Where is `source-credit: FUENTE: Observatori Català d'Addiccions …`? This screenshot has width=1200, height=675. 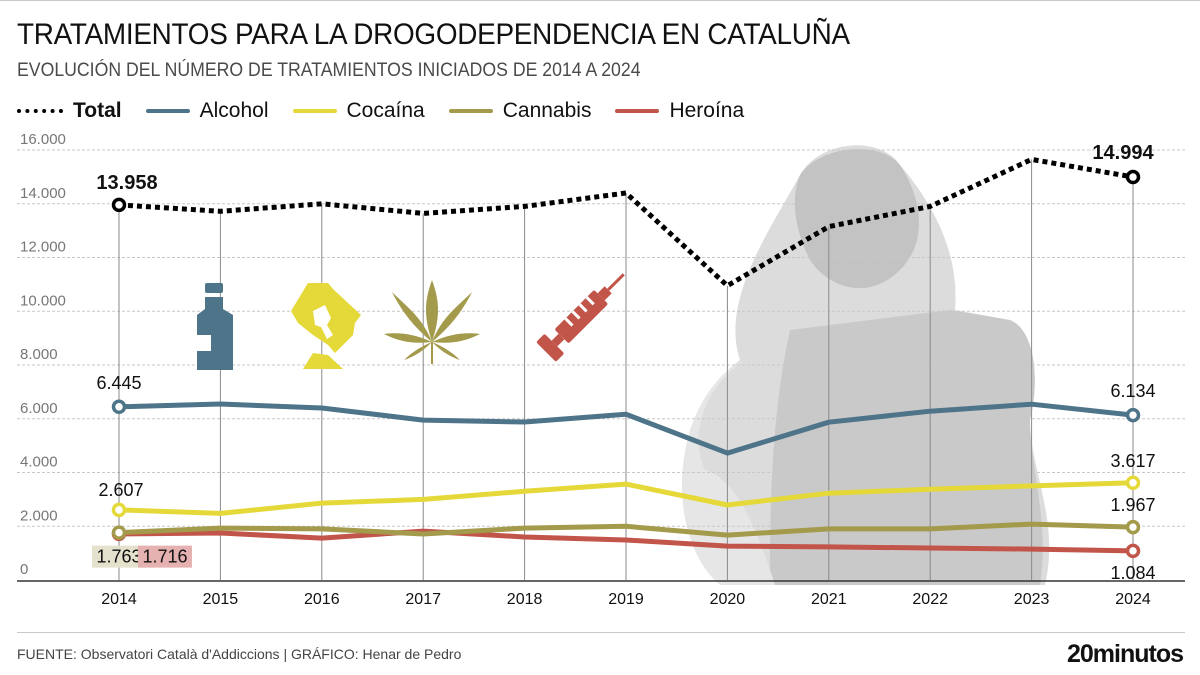
source-credit: FUENTE: Observatori Català d'Addiccions … is located at coordinates (239, 654).